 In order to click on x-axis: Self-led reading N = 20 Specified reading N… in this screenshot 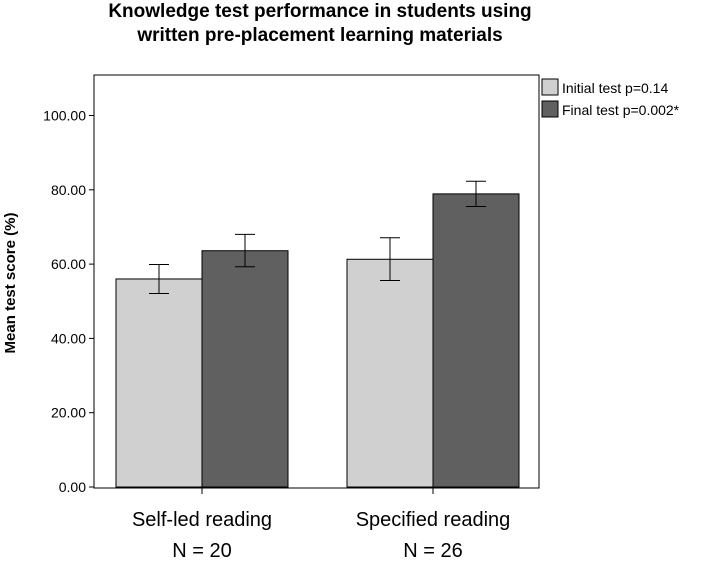, I will do `click(321, 524)`.